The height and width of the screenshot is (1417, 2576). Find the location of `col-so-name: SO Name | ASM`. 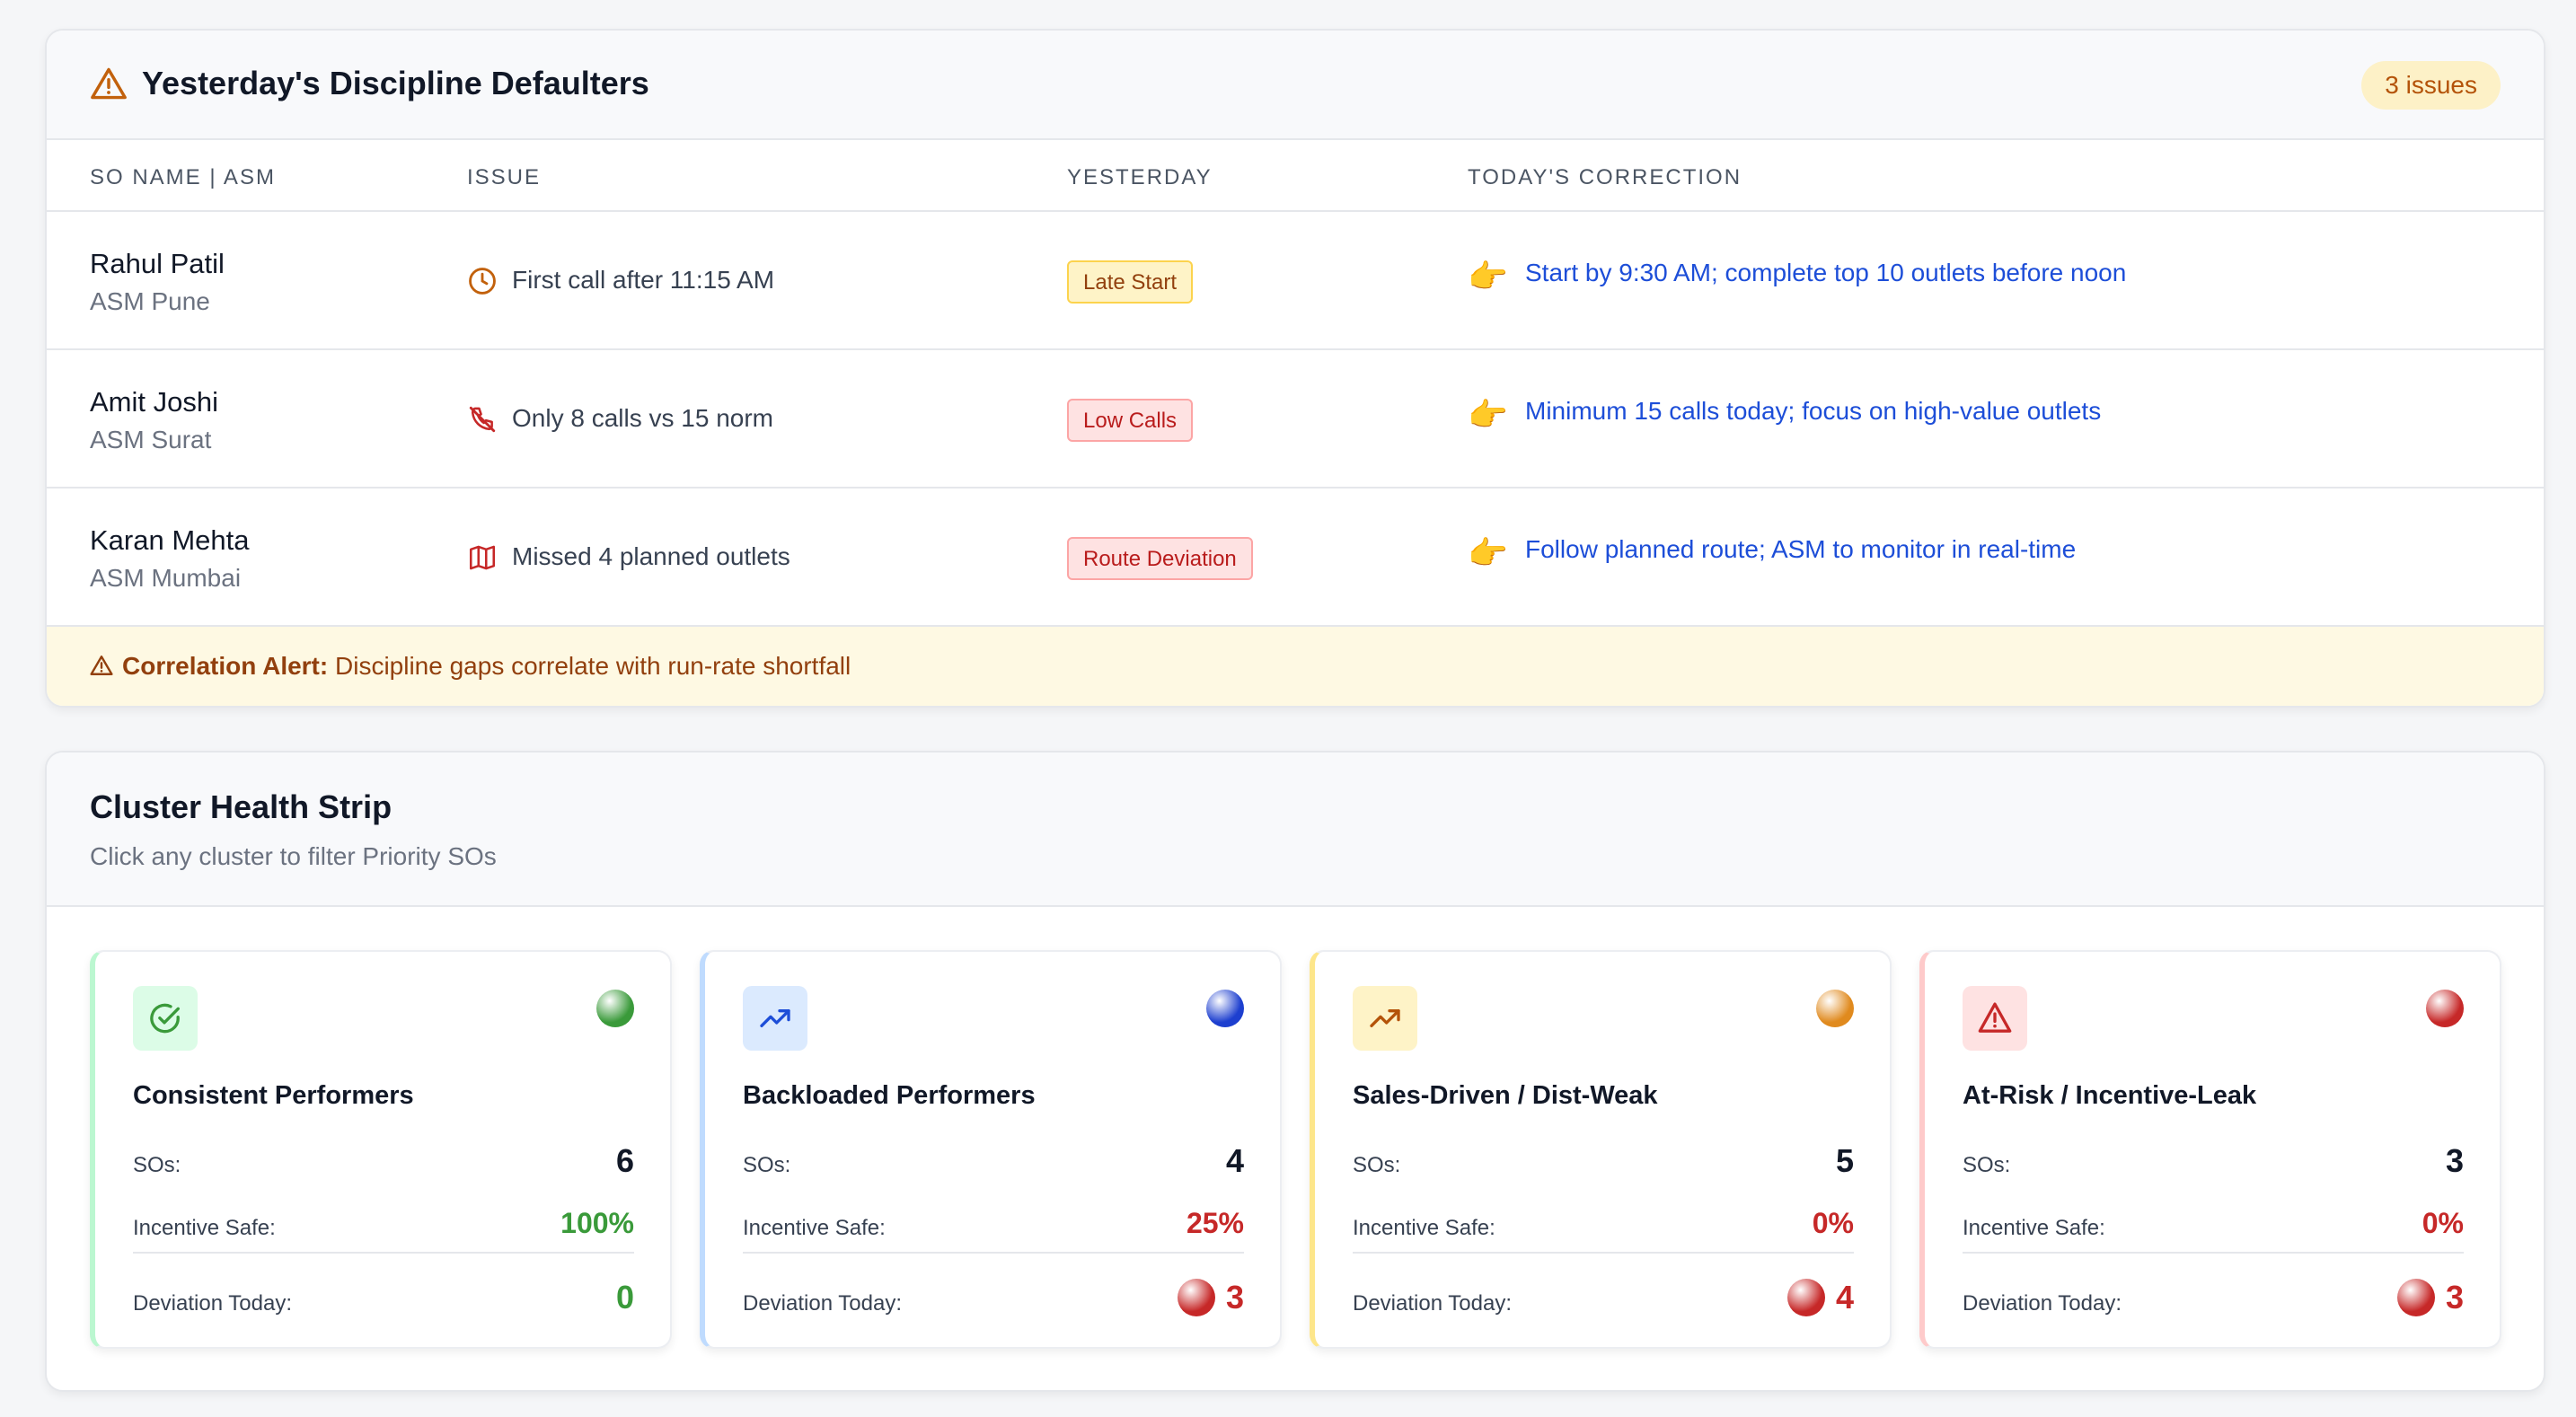

col-so-name: SO Name | ASM is located at coordinates (183, 177).